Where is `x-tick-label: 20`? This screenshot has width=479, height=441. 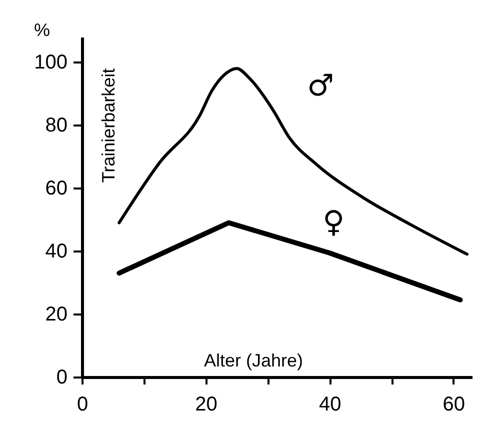 x-tick-label: 20 is located at coordinates (206, 405).